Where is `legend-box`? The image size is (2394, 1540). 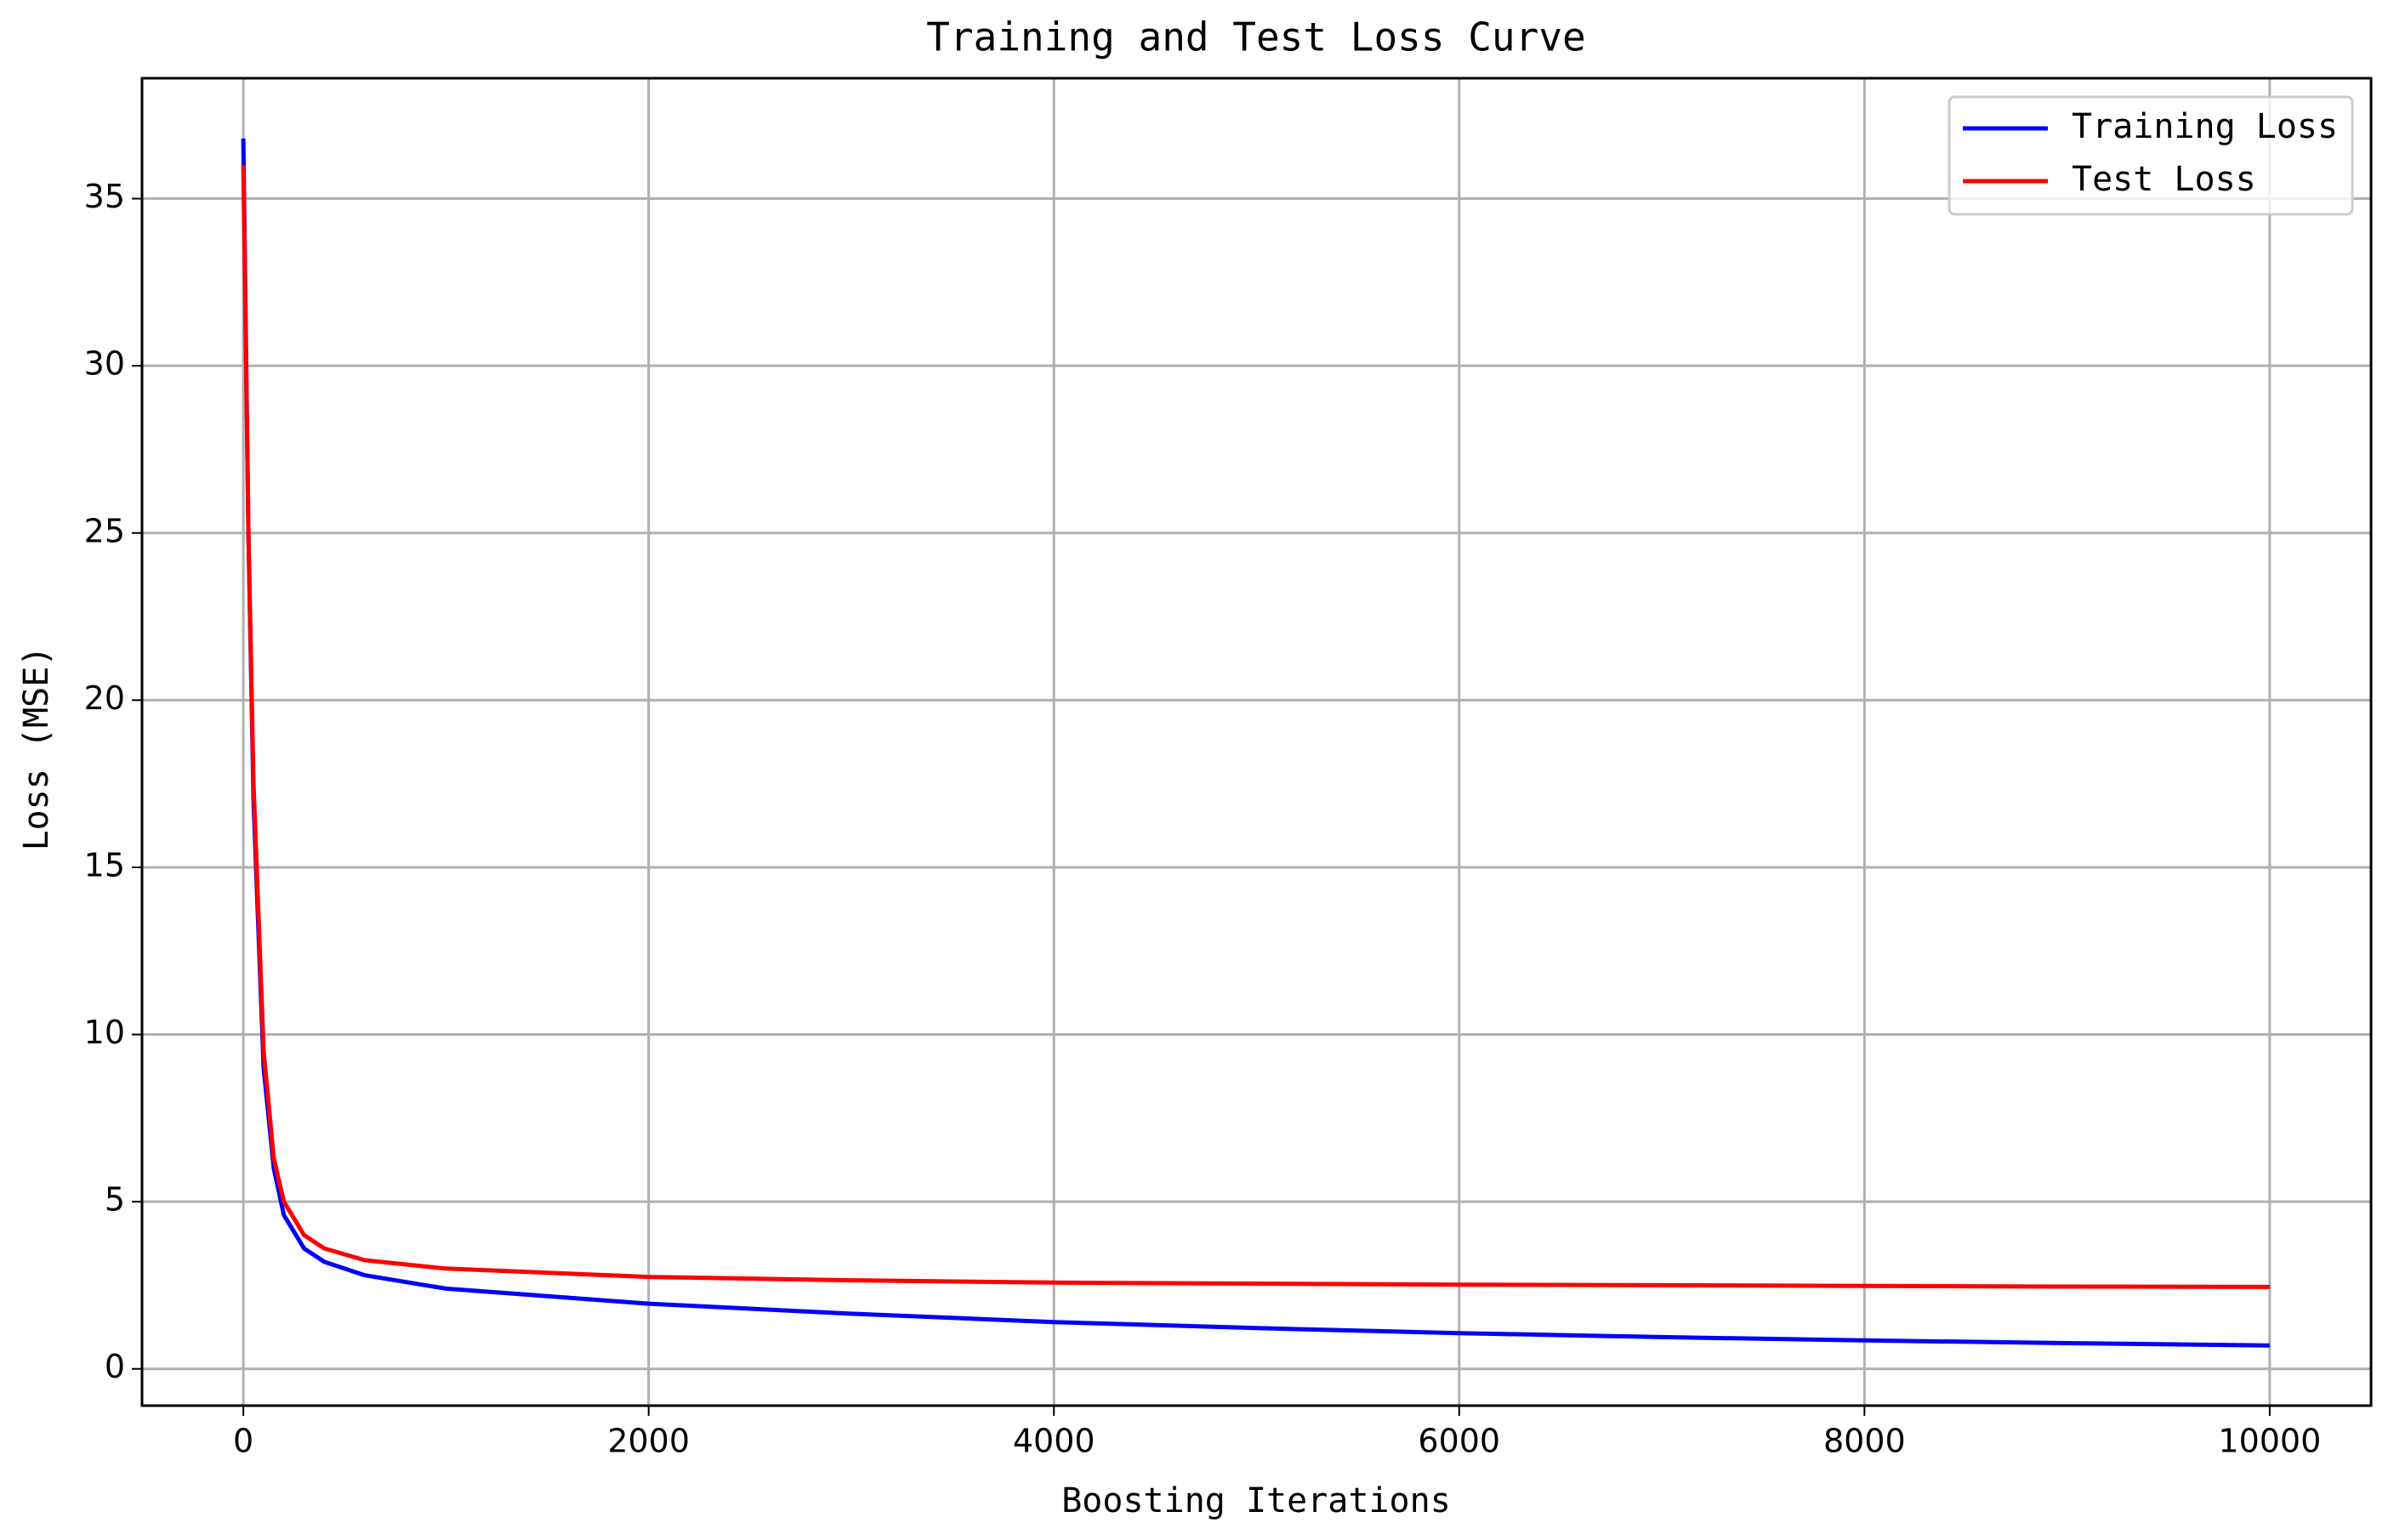 legend-box is located at coordinates (2151, 155).